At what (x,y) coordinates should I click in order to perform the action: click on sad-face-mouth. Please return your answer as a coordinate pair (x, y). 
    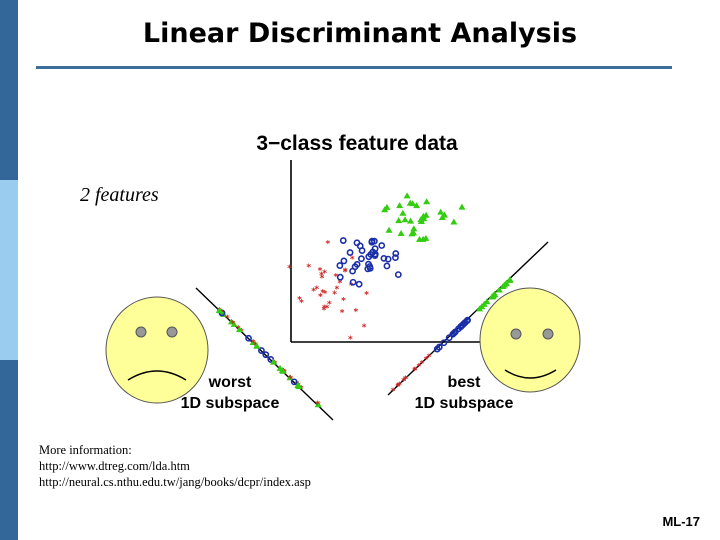
    Looking at the image, I should click on (157, 375).